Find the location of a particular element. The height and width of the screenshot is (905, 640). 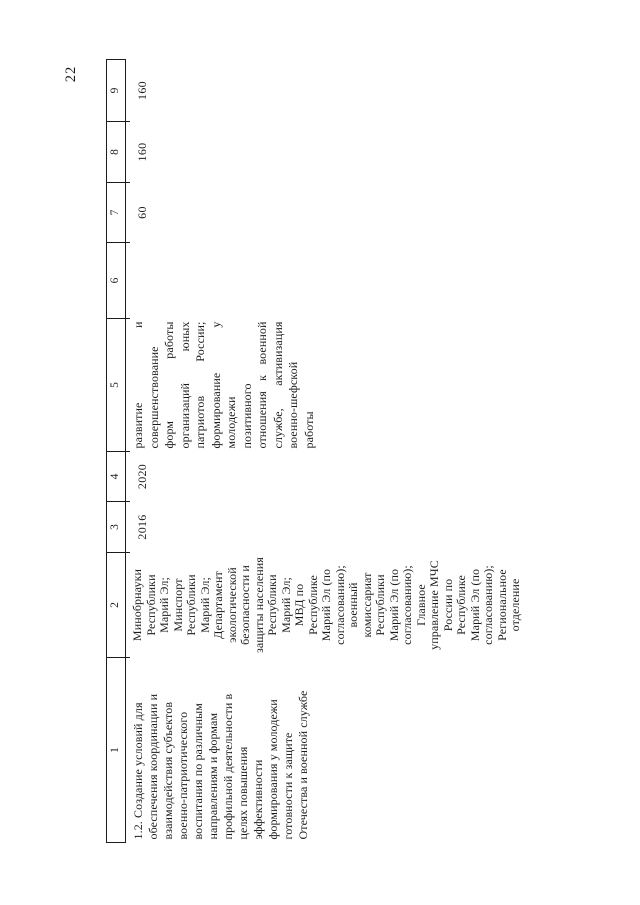

column-header-4: 4 is located at coordinates (116, 476).